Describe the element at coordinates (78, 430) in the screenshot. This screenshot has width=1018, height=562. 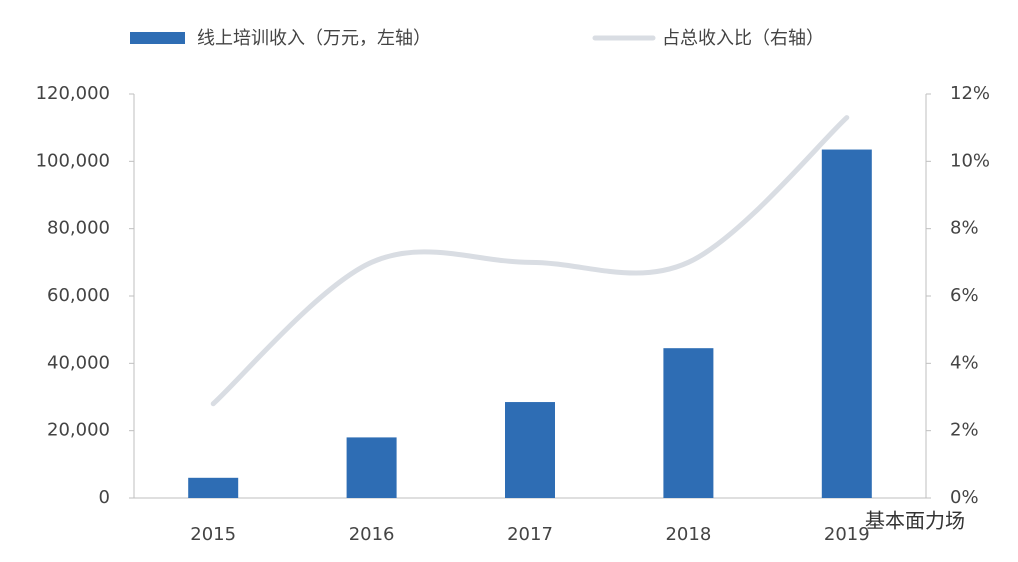
I see `y-tick-label: 20,000` at that location.